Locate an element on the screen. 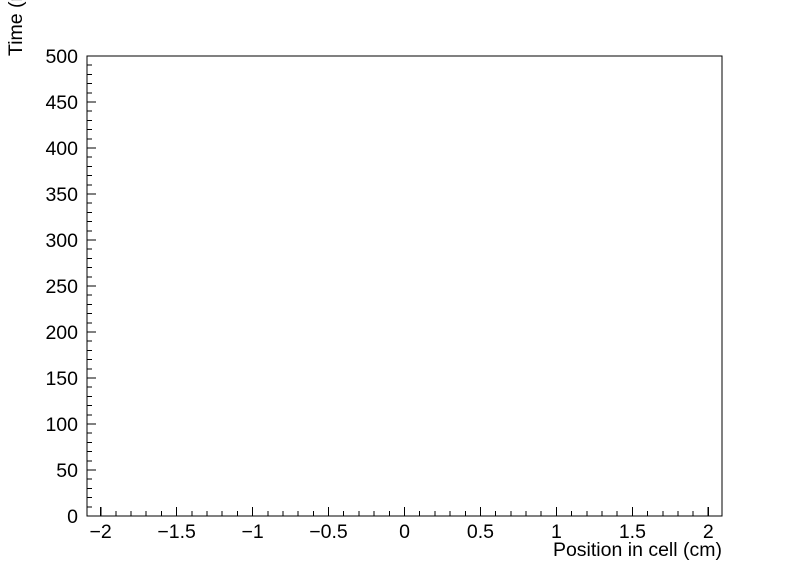  y-axis-ticks is located at coordinates (91, 286).